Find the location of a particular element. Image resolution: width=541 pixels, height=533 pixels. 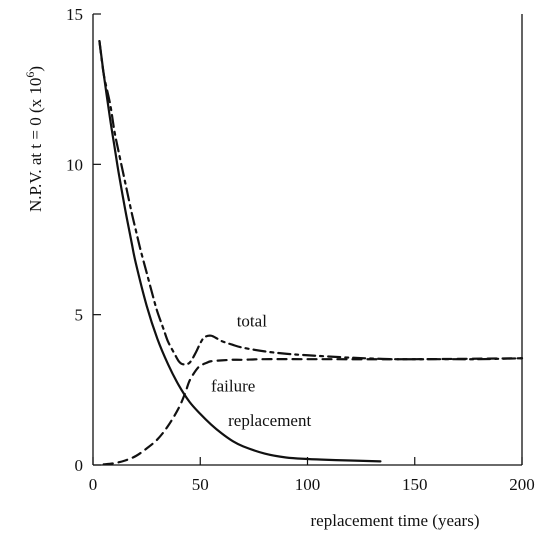

x-tick-label-100: 100 is located at coordinates (308, 484).